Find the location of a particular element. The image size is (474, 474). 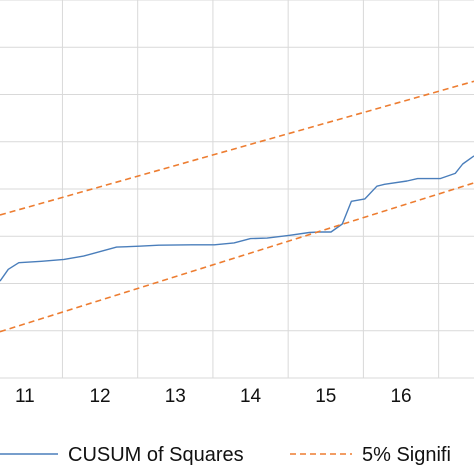

x-tick-label: 13 is located at coordinates (175, 396).